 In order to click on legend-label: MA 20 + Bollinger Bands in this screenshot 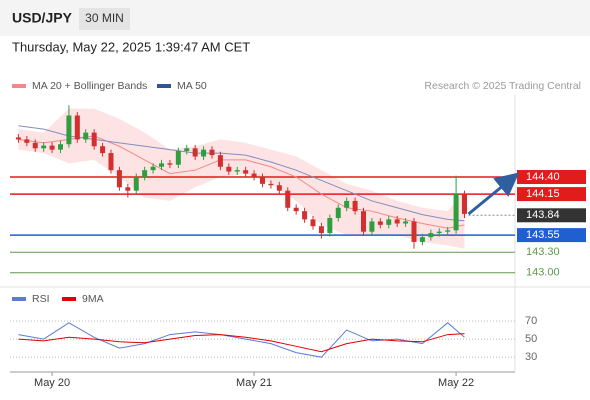, I will do `click(89, 86)`.